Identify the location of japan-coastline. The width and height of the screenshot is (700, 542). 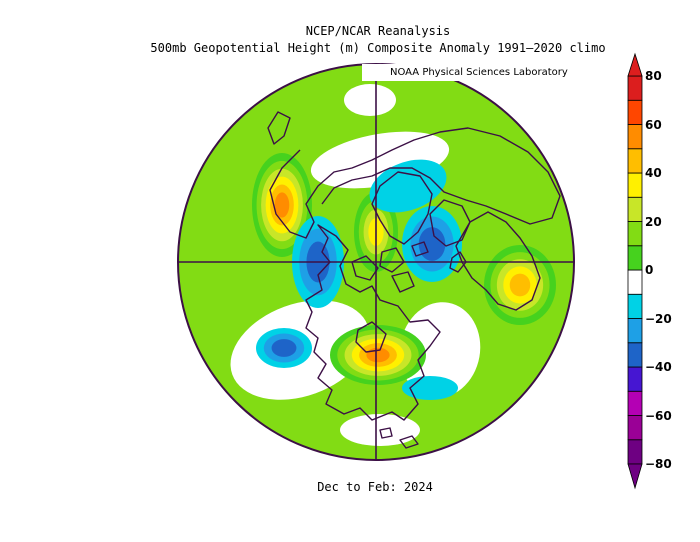
(279, 128).